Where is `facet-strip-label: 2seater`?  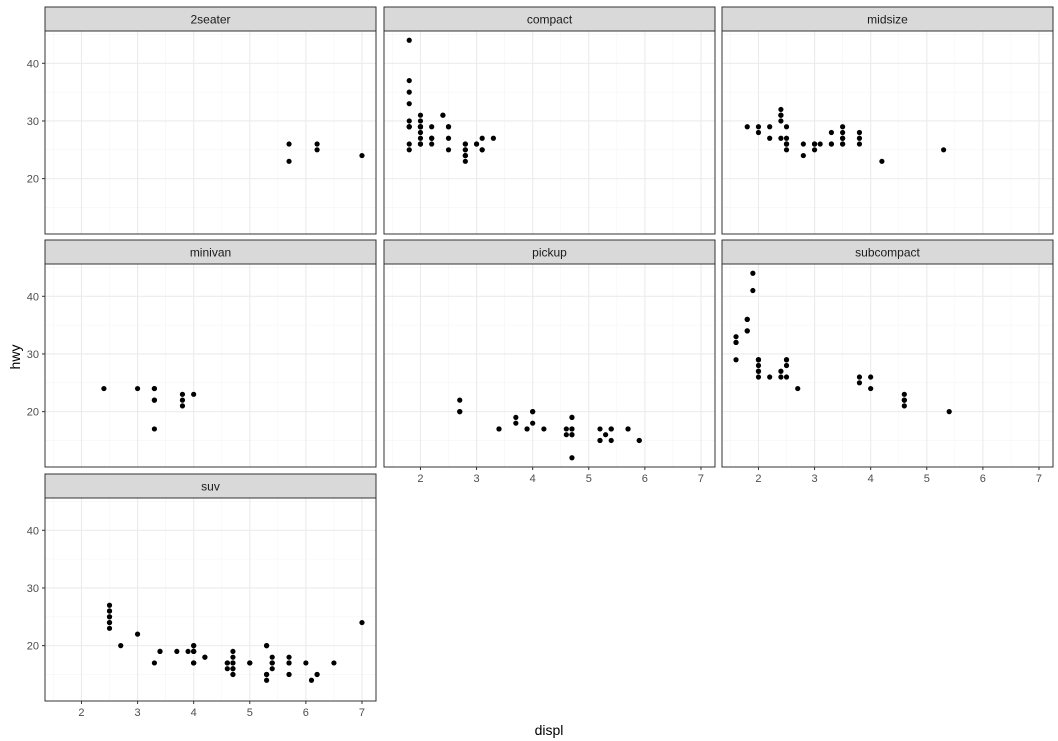 facet-strip-label: 2seater is located at coordinates (210, 20).